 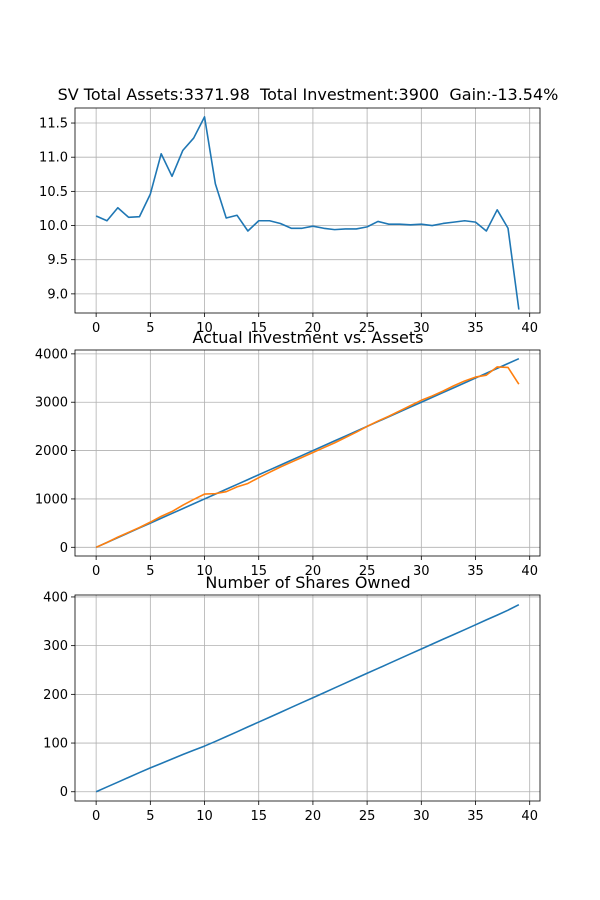 I want to click on y-tick-label: 1000, so click(x=51, y=499).